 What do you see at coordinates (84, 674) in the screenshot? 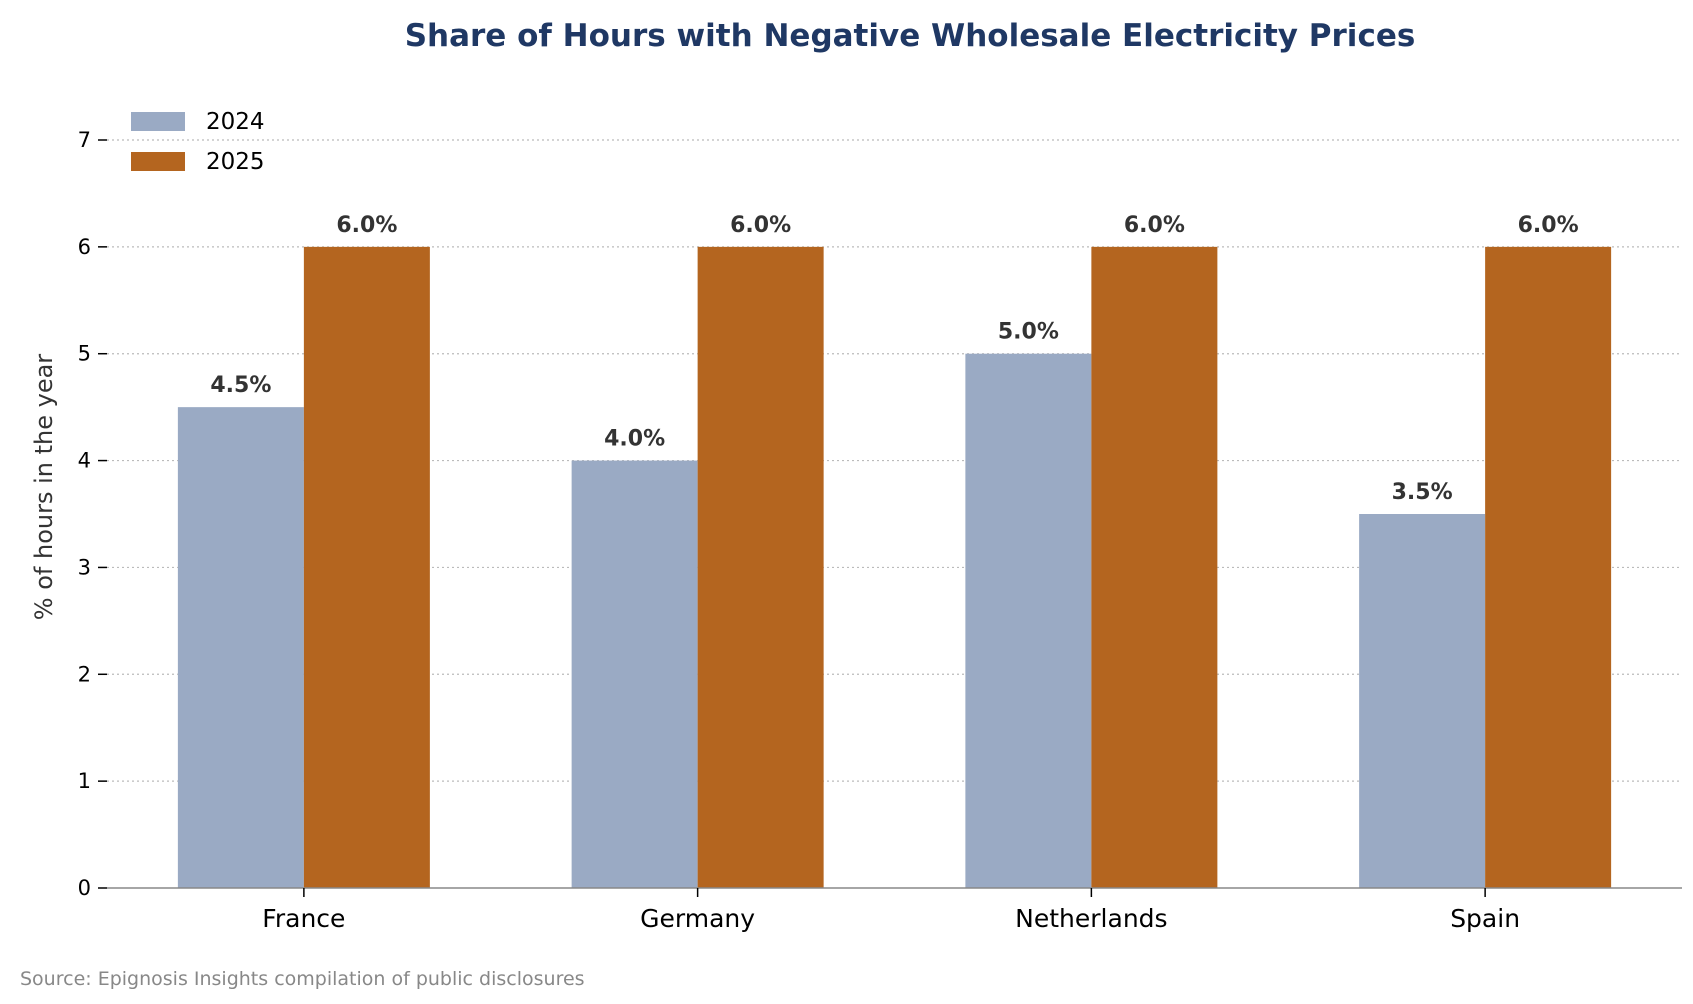
I see `y-tick-label: 2` at bounding box center [84, 674].